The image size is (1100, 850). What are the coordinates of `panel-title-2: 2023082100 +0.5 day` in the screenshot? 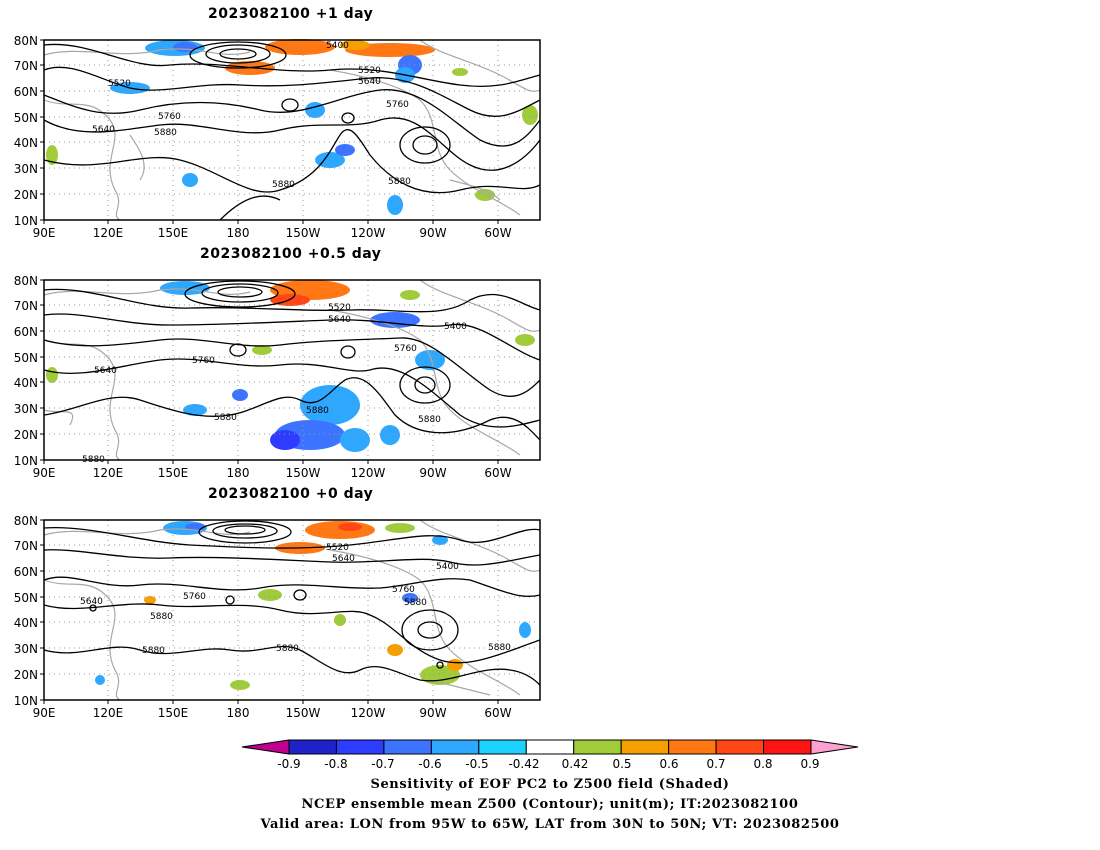 It's located at (291, 254).